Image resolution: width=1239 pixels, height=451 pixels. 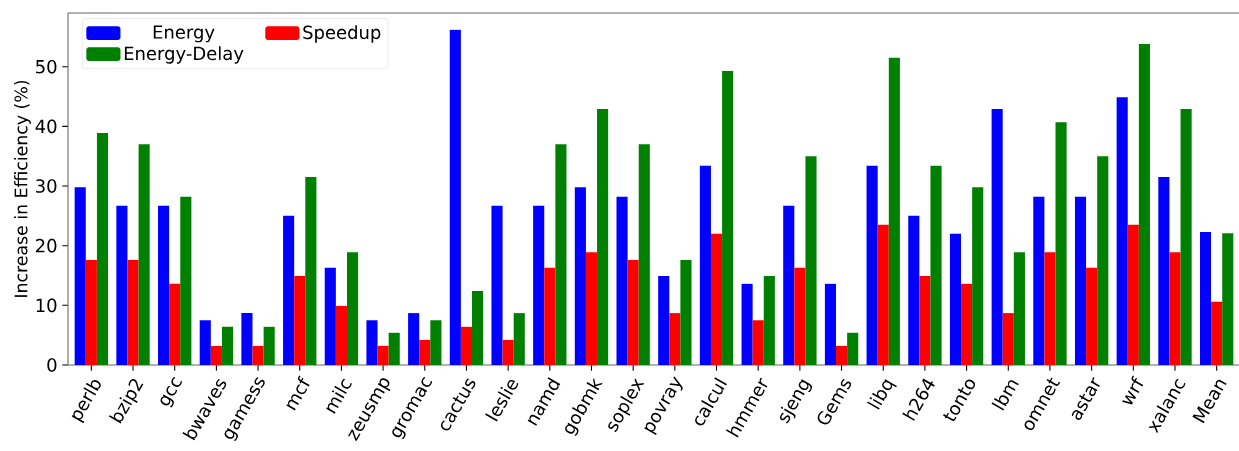 What do you see at coordinates (46, 305) in the screenshot?
I see `y-tick-label: 10` at bounding box center [46, 305].